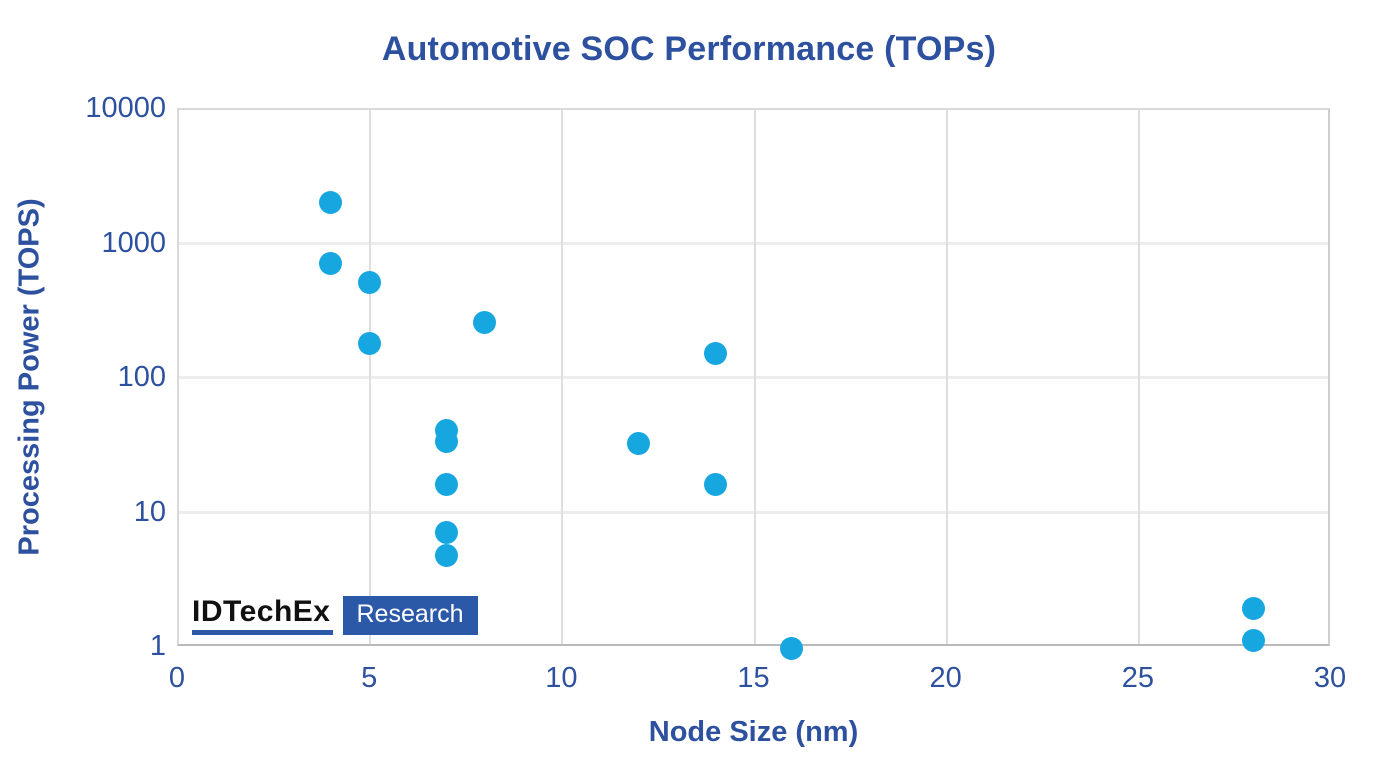 This screenshot has height=776, width=1378. What do you see at coordinates (689, 49) in the screenshot?
I see `chart-title: Automotive SOC Performance (TOPs)` at bounding box center [689, 49].